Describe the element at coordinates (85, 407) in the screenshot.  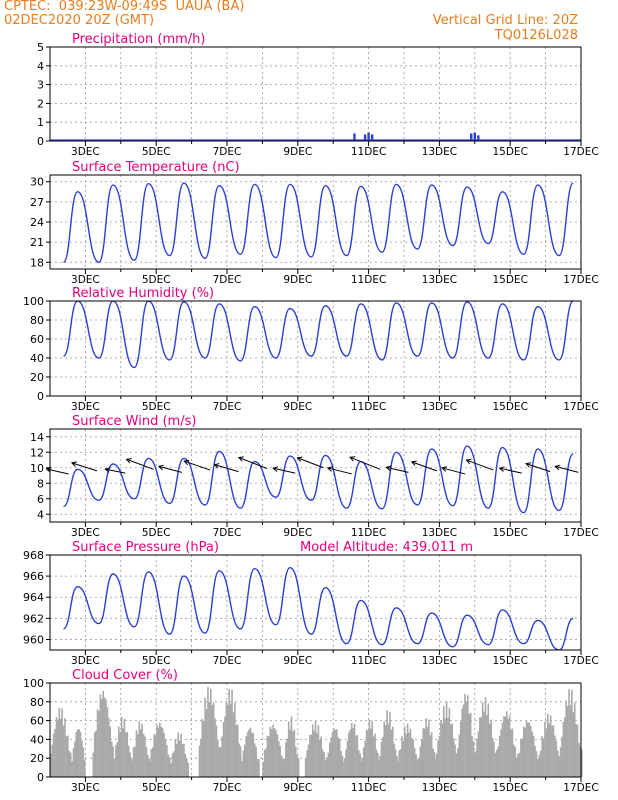
I see `rh-xtick-label: 3DEC` at that location.